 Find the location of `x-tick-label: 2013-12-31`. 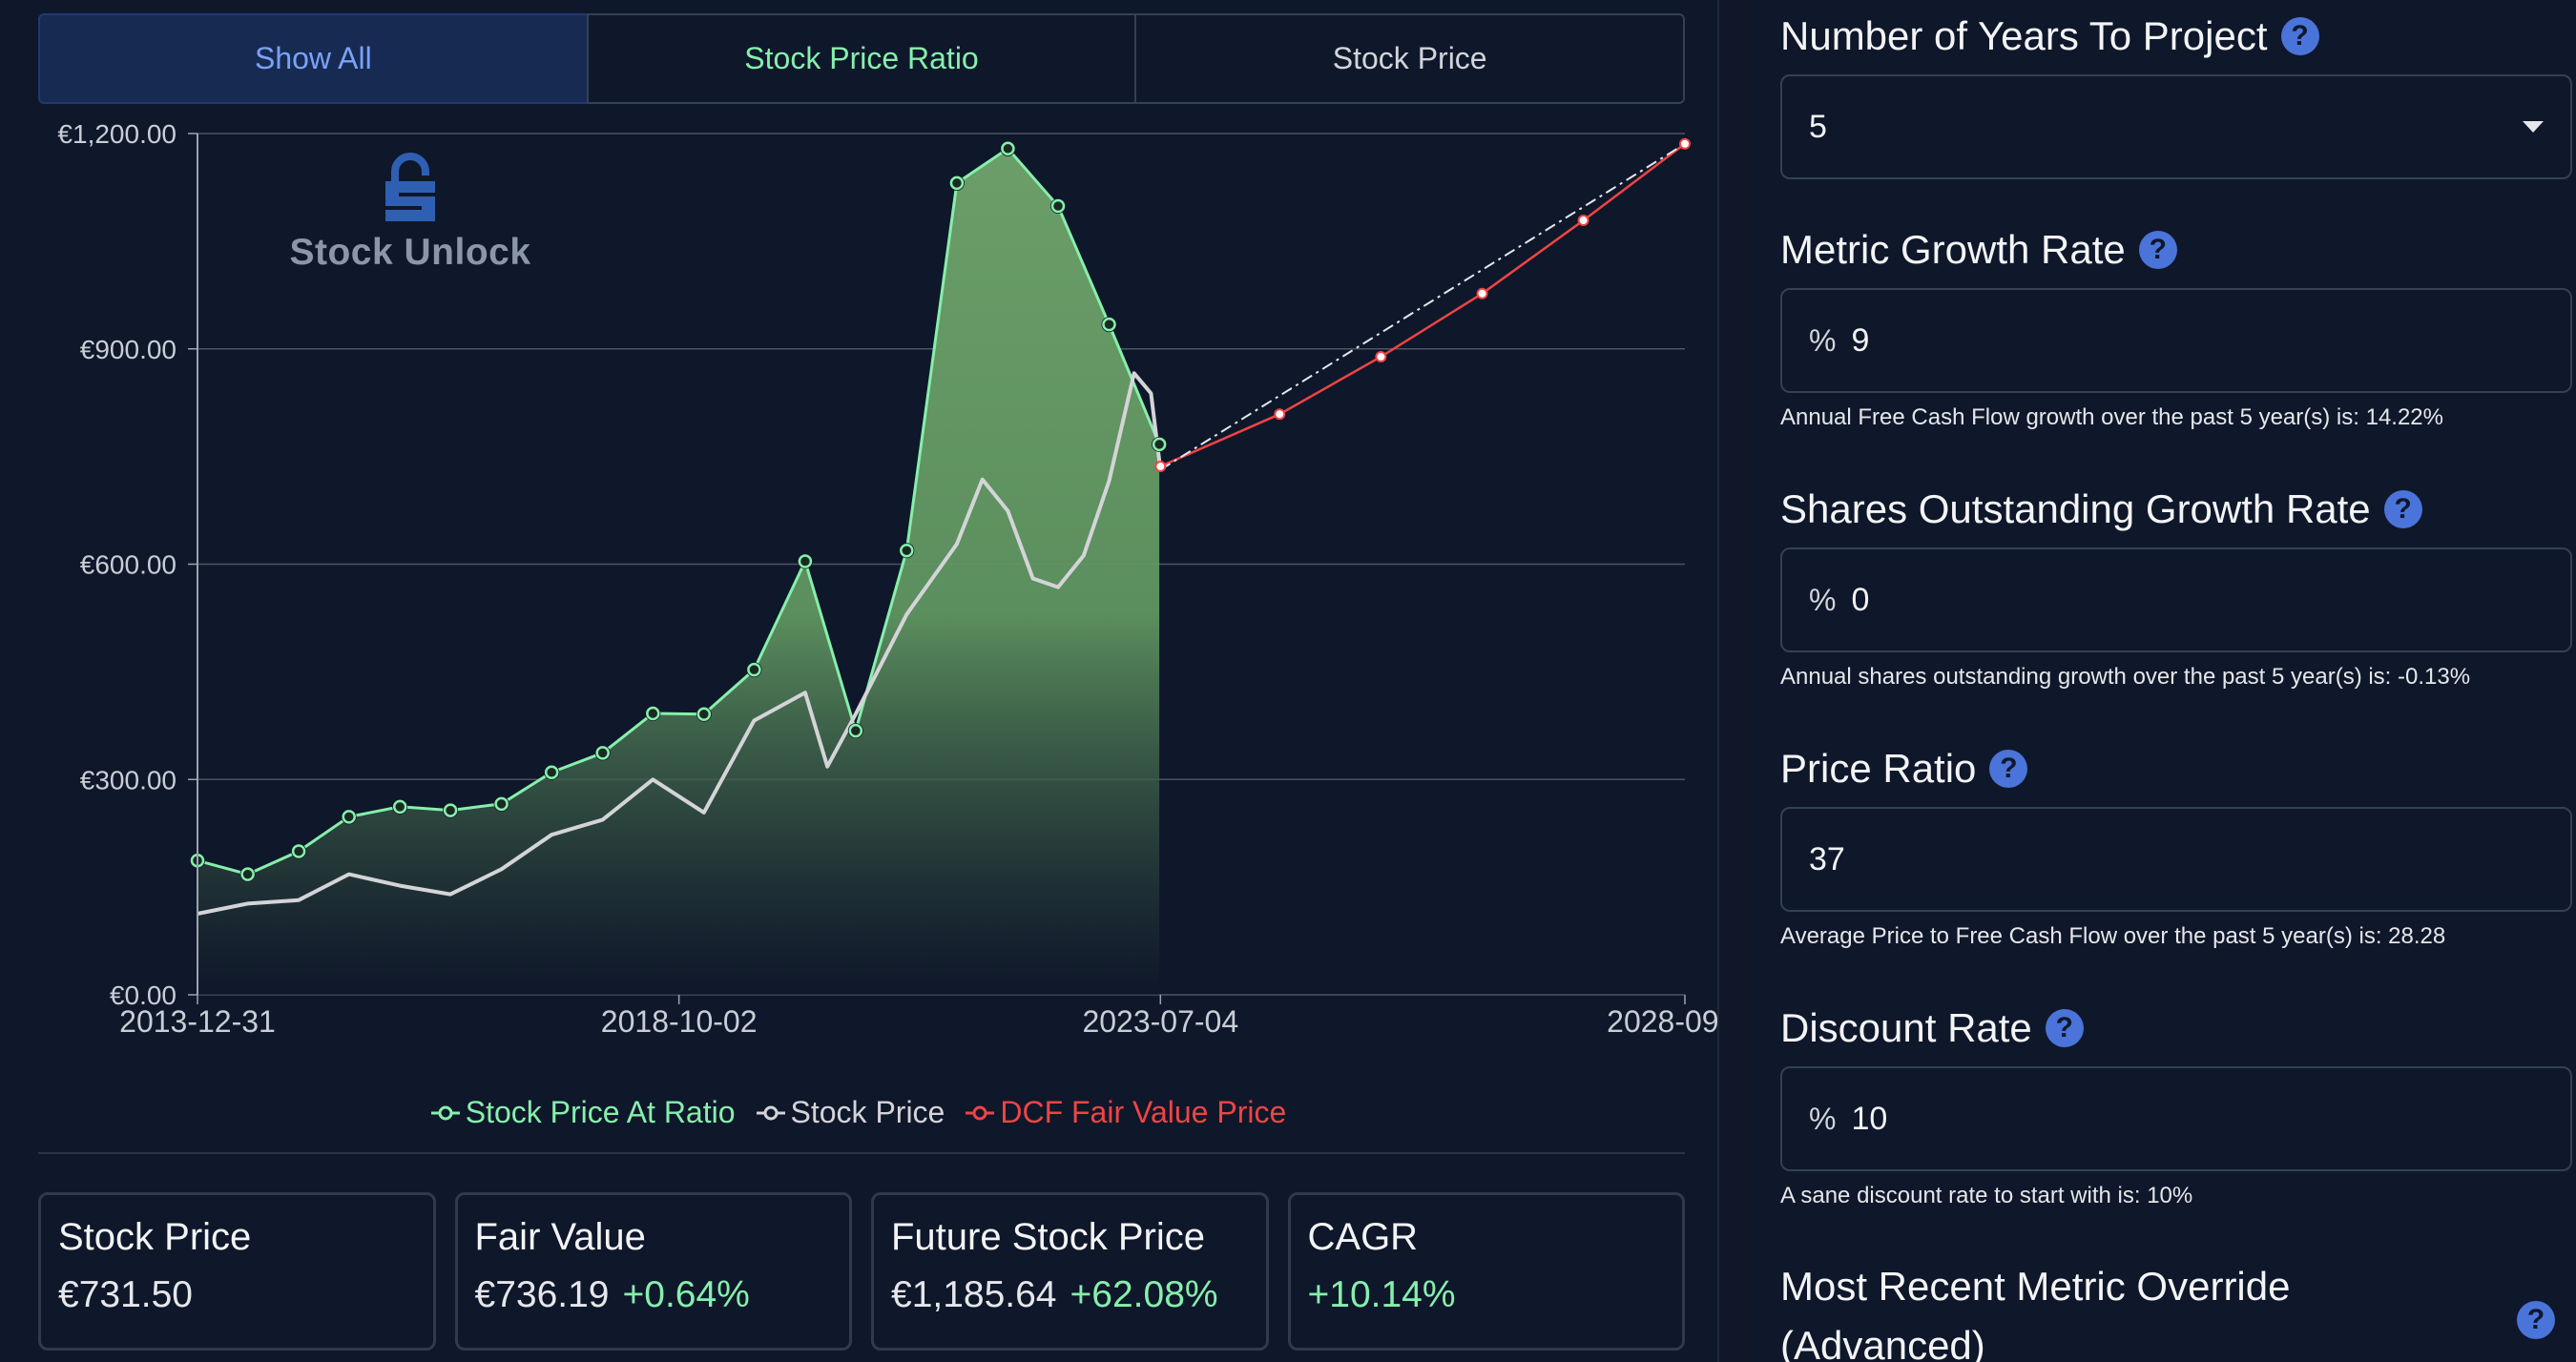

x-tick-label: 2013-12-31 is located at coordinates (197, 1022).